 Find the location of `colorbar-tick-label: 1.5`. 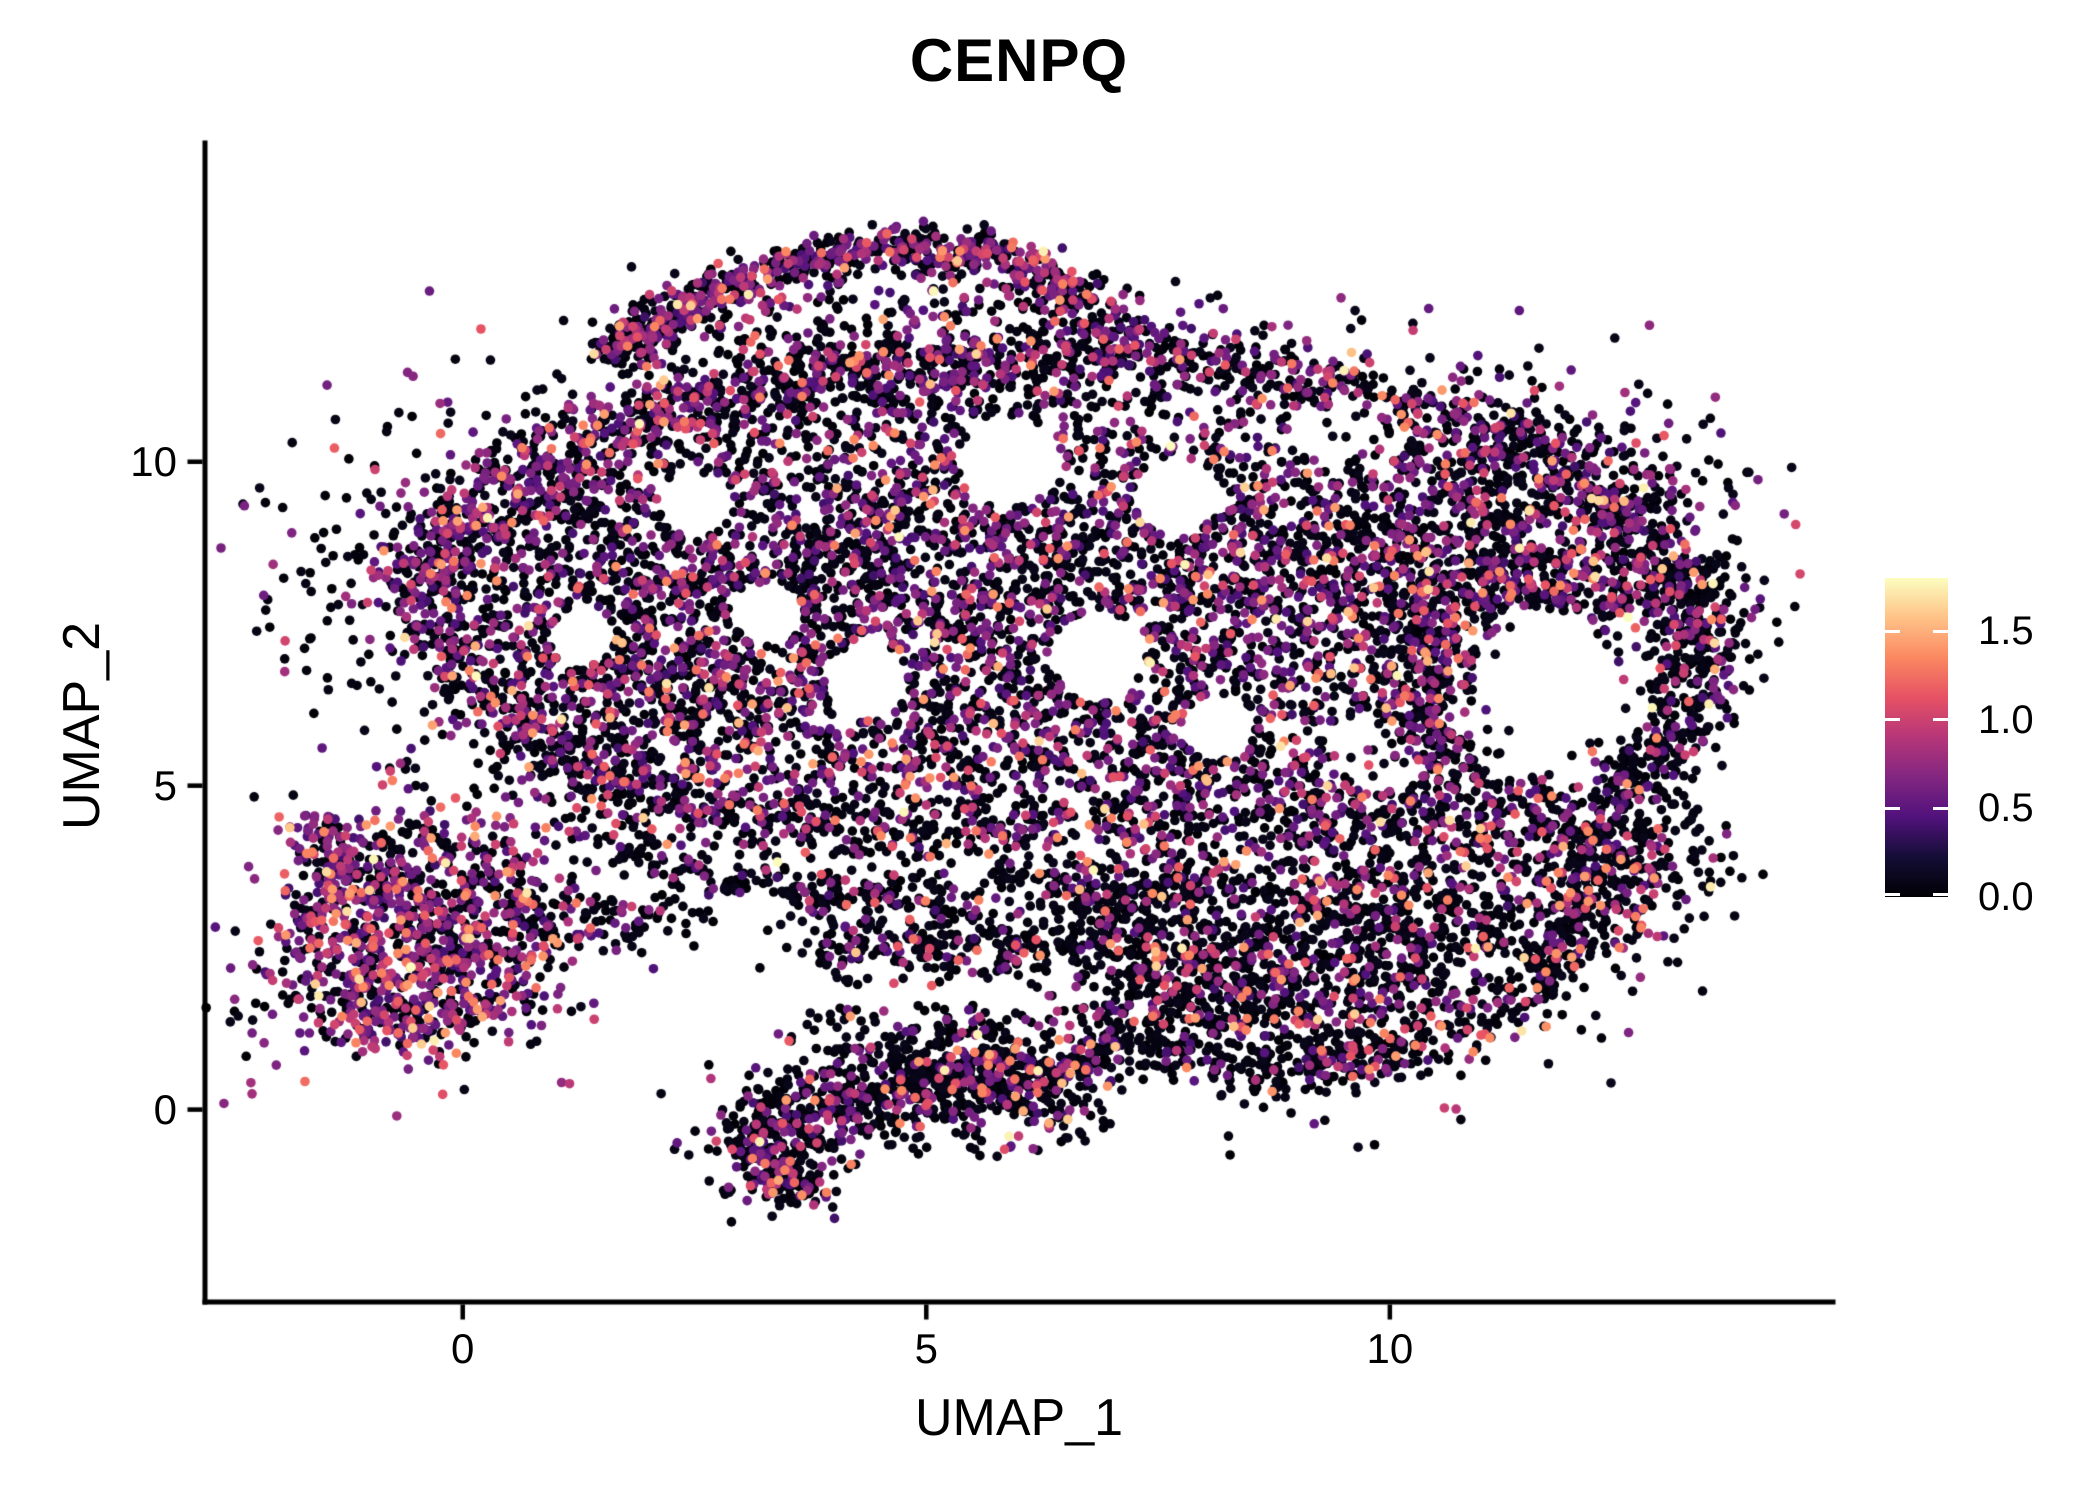

colorbar-tick-label: 1.5 is located at coordinates (2006, 631).